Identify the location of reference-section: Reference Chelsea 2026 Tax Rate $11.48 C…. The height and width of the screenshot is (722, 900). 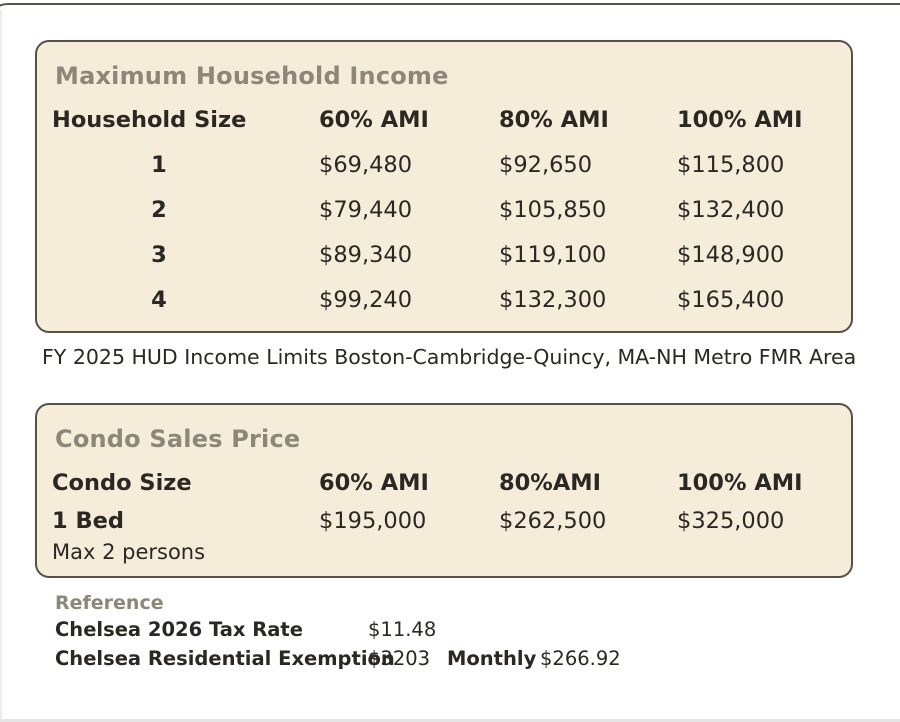
(405, 632).